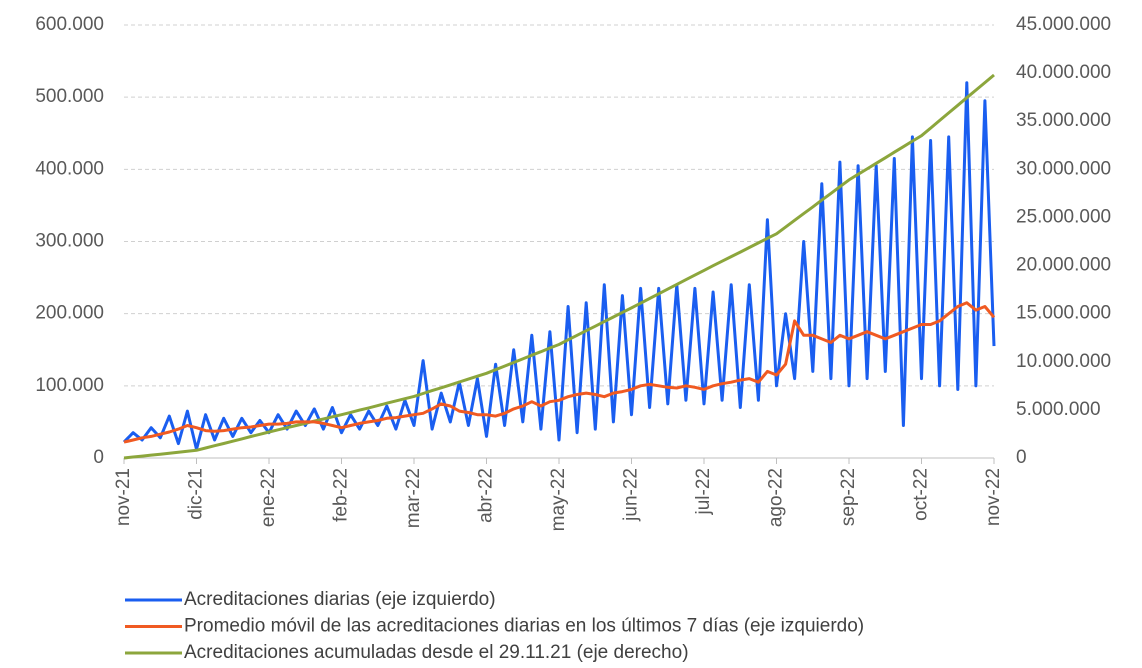 The image size is (1142, 668). What do you see at coordinates (1063, 72) in the screenshot?
I see `y2-tick-label: 40.000.000` at bounding box center [1063, 72].